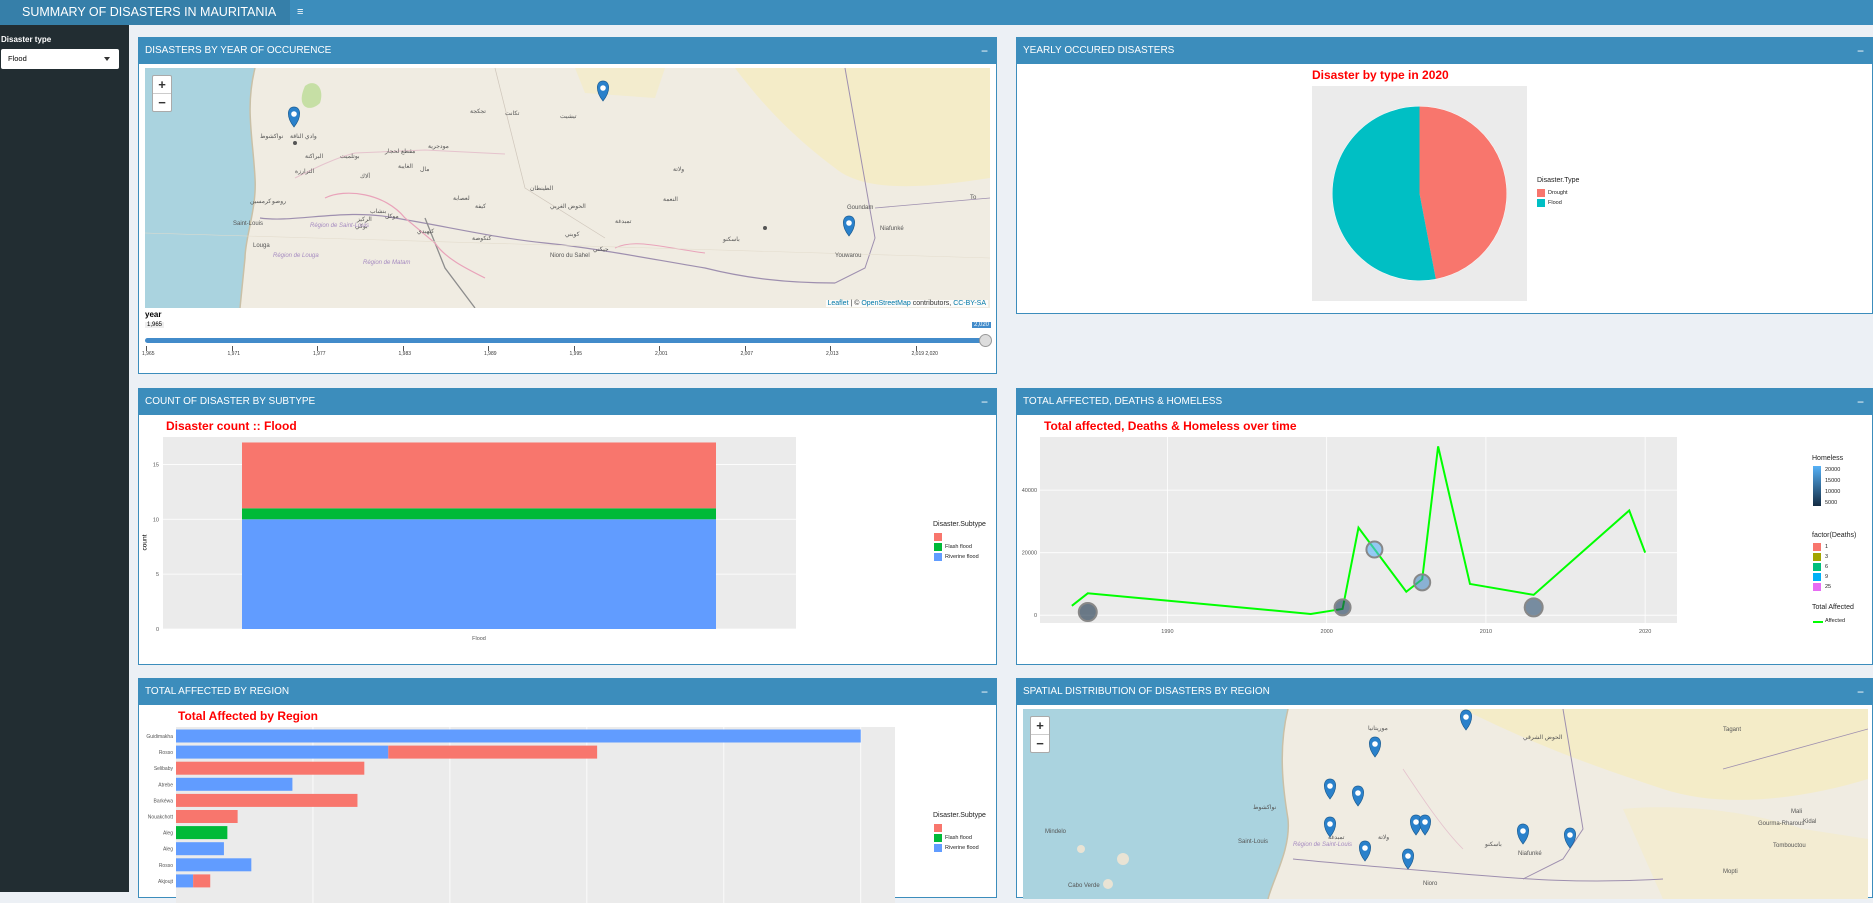  I want to click on region-tick-label: Rosso, so click(166, 753).